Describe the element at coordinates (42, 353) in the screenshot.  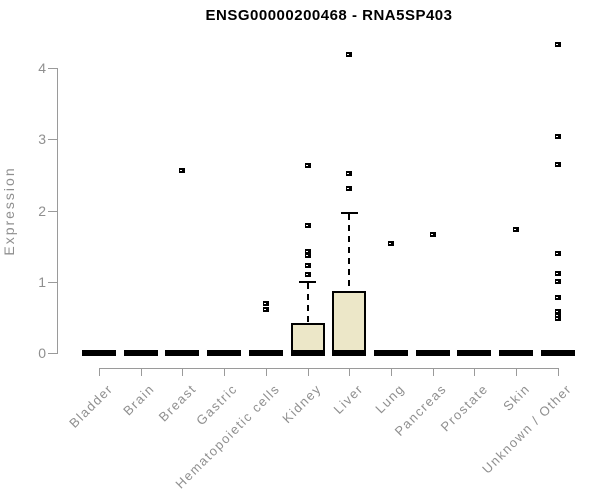
I see `y-tick-label: 0` at that location.